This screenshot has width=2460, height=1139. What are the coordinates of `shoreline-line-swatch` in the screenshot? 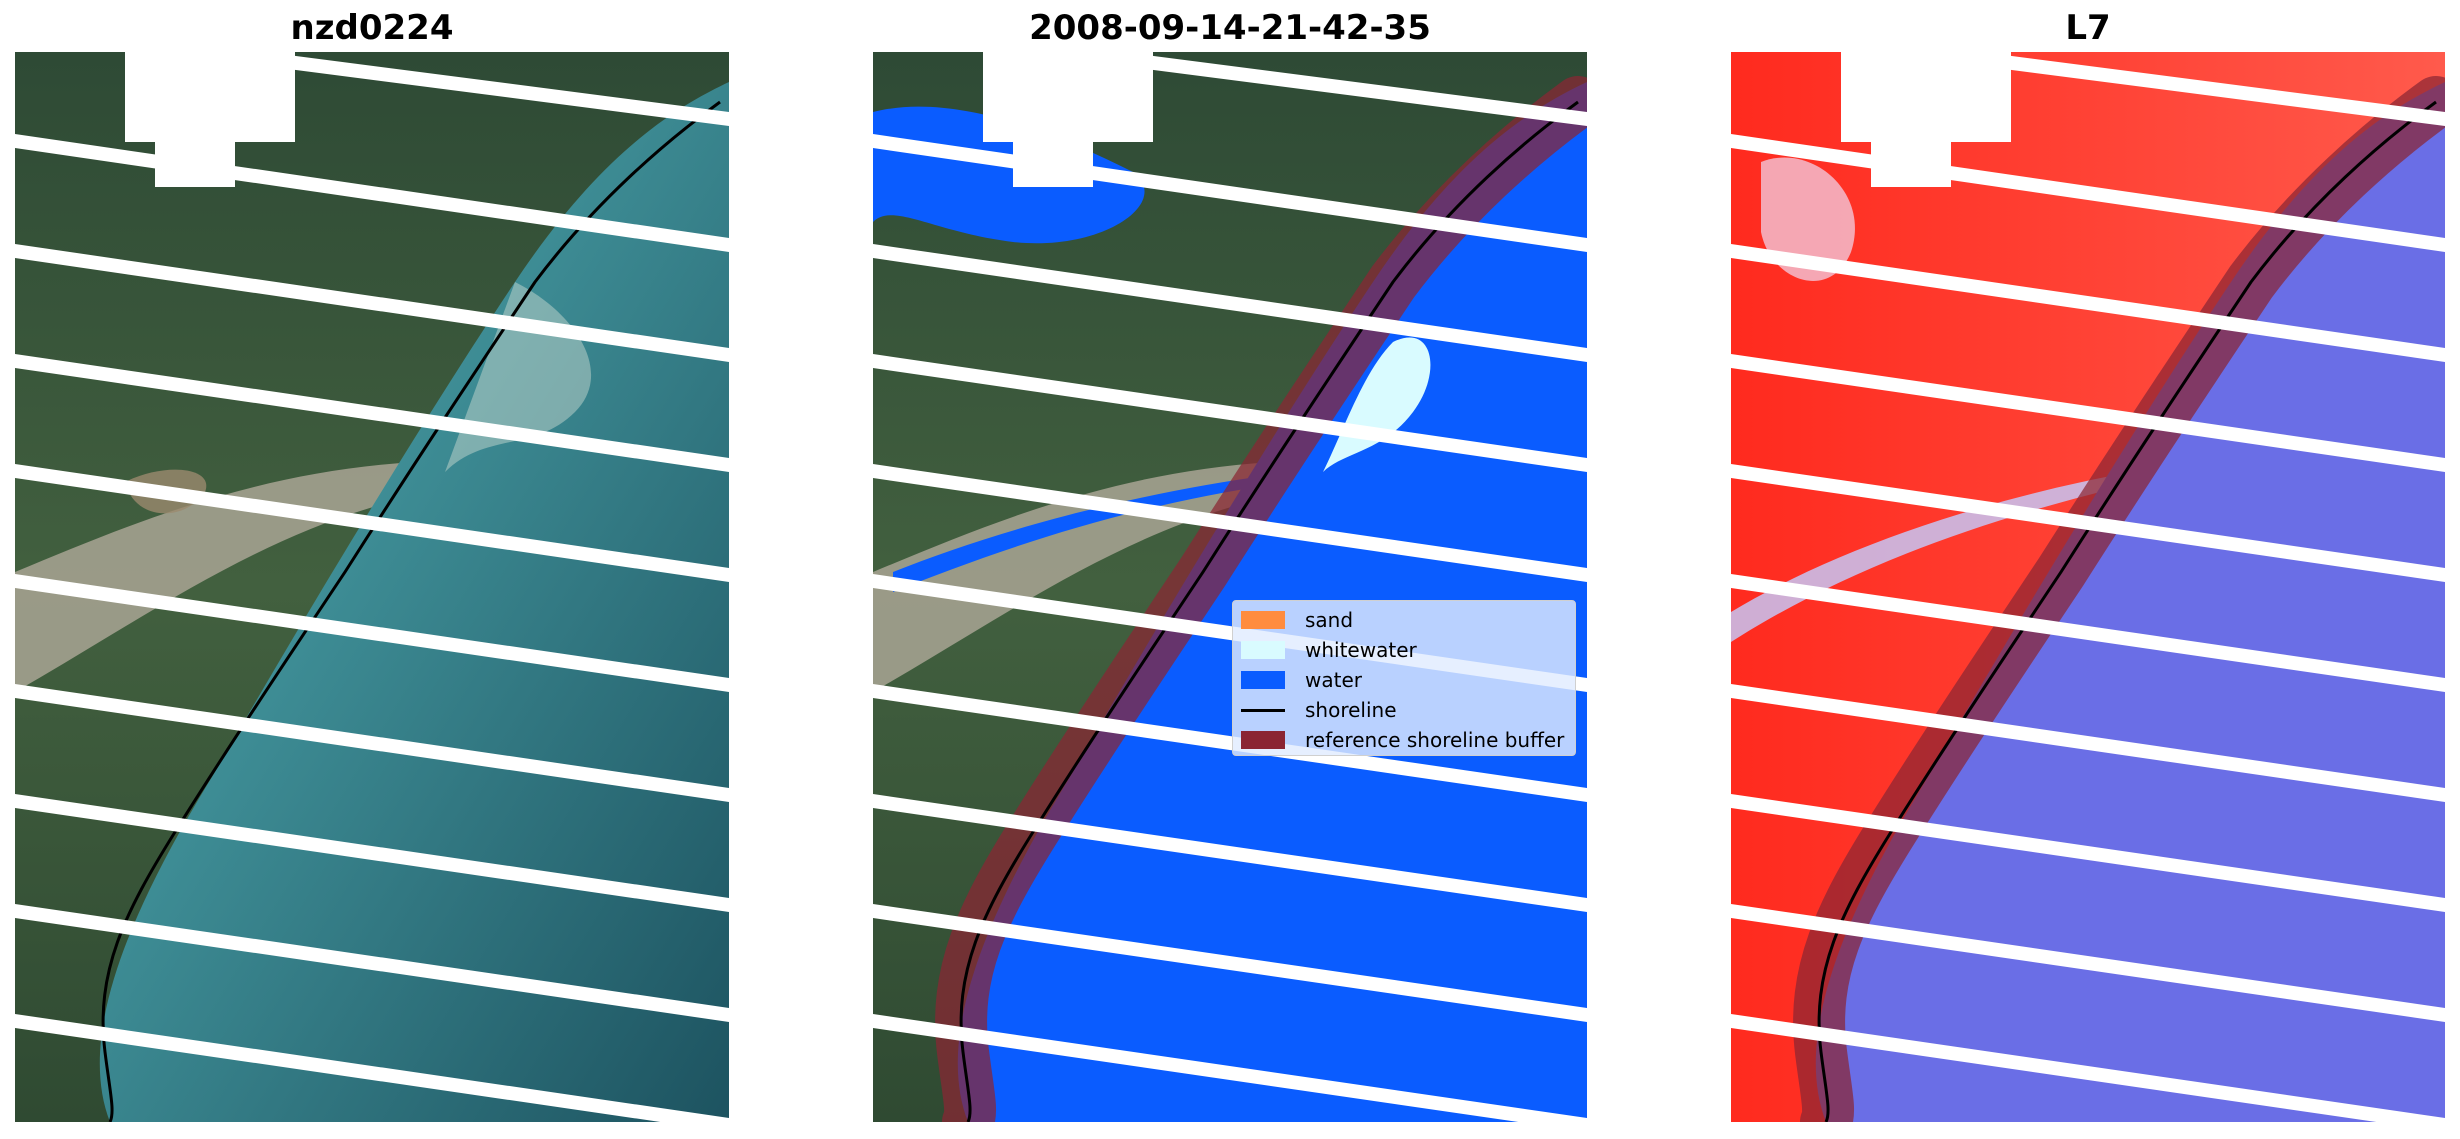 It's located at (1263, 710).